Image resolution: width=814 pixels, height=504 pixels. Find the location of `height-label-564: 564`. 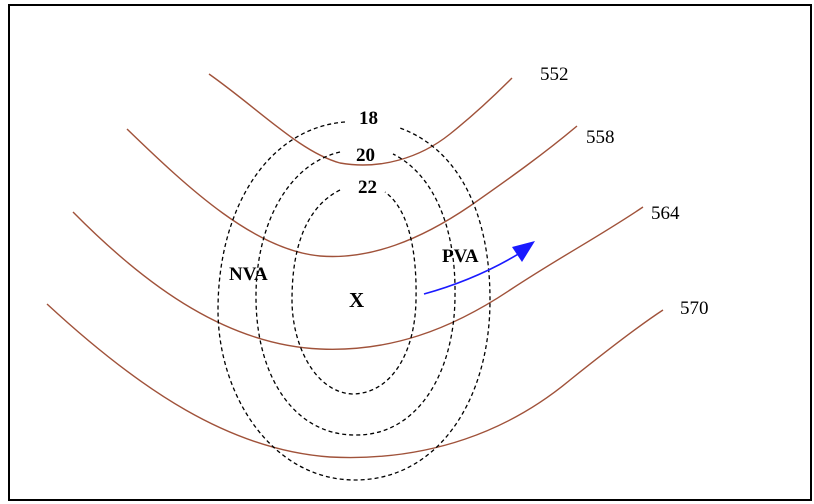

height-label-564: 564 is located at coordinates (665, 213).